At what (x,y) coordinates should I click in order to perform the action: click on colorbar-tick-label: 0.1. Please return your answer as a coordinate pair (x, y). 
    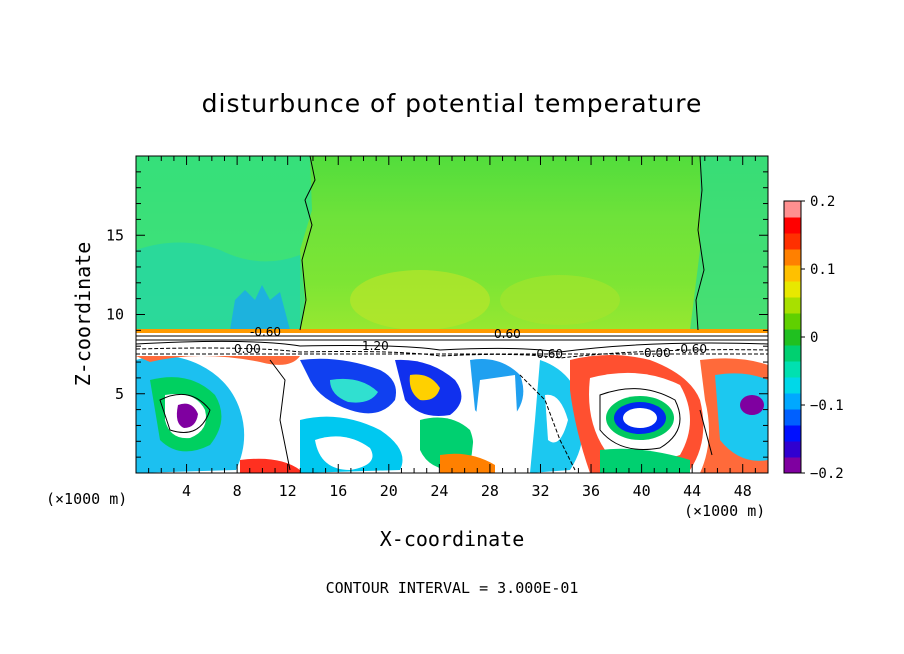
    Looking at the image, I should click on (822, 270).